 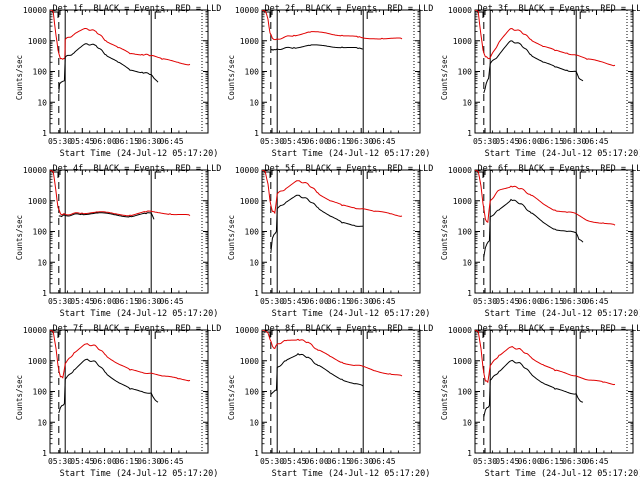 What do you see at coordinates (137, 9) in the screenshot?
I see `plot-title: Det 1f, BLACK = Events, RED = LLD` at bounding box center [137, 9].